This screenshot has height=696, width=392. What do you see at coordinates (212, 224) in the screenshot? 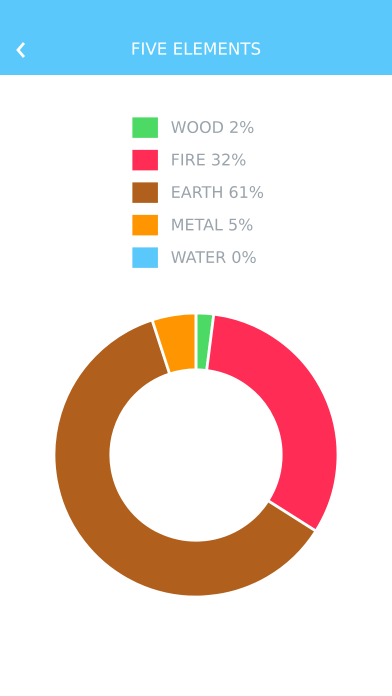
I see `legend-label: METAL 5%` at bounding box center [212, 224].